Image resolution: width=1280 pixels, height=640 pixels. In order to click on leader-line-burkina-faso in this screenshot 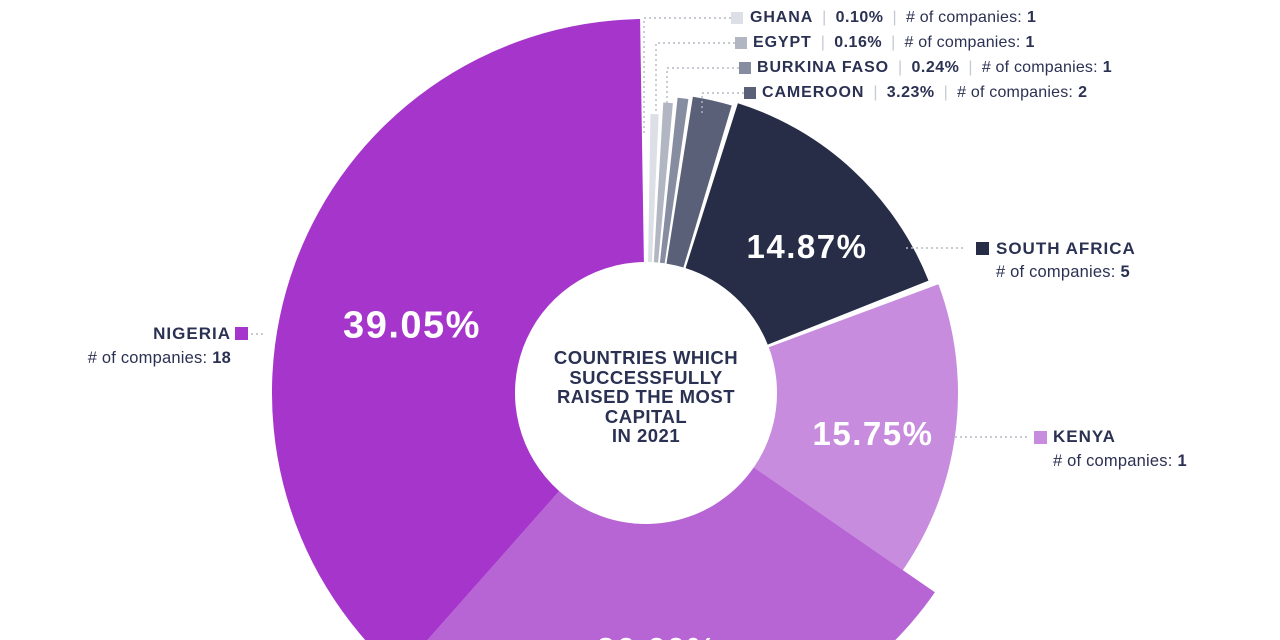, I will do `click(702, 85)`.